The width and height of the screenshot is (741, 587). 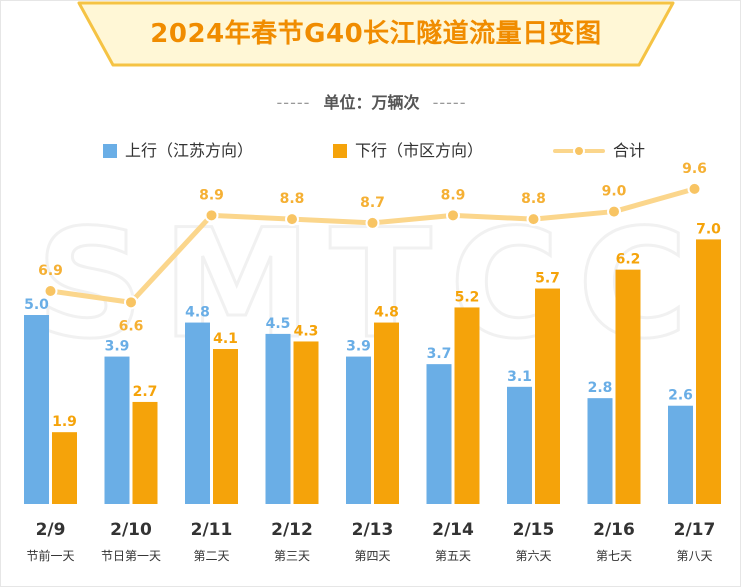 What do you see at coordinates (131, 530) in the screenshot?
I see `x-tick-date: 2/10` at bounding box center [131, 530].